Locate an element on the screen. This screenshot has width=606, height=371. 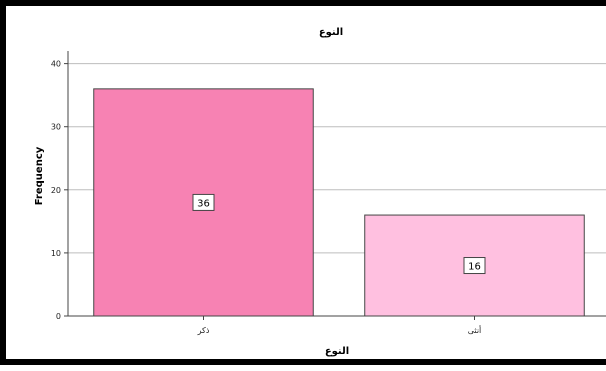
data-label-0: 36 is located at coordinates (203, 203).